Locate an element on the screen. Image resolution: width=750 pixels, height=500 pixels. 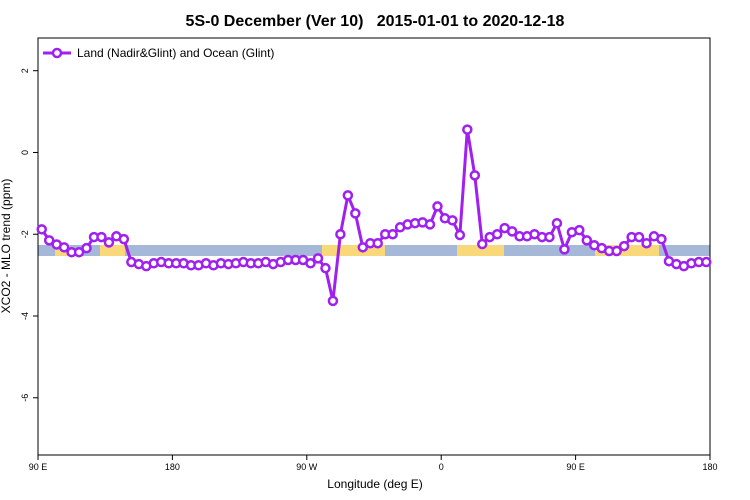
x-tick-label: 0 is located at coordinates (441, 467).